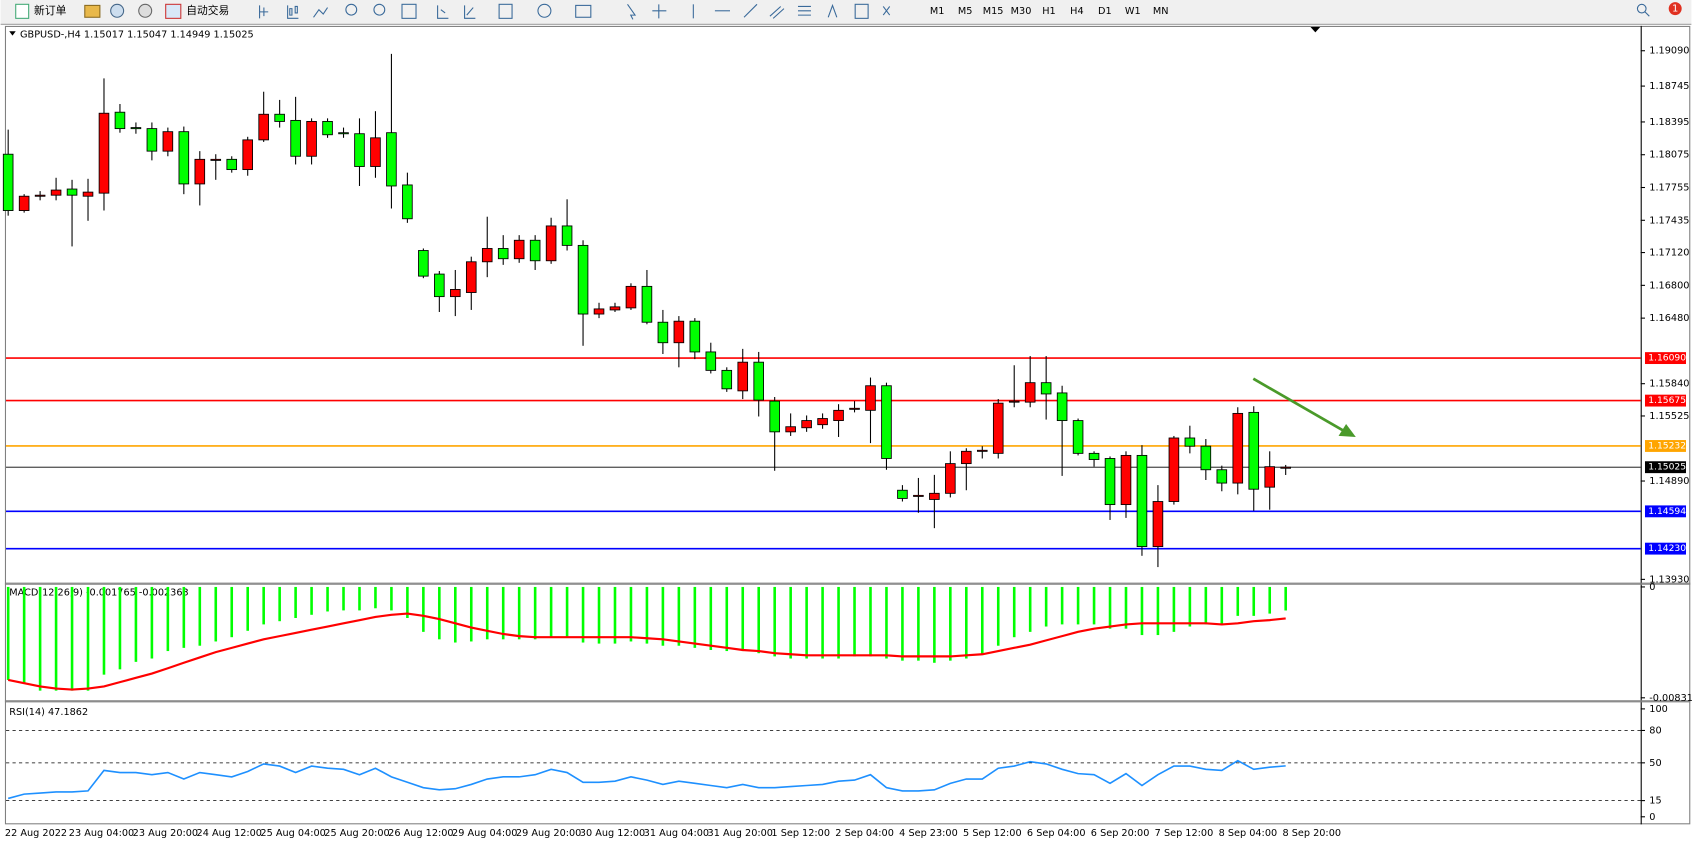 The height and width of the screenshot is (847, 1692). Describe the element at coordinates (1048, 11) in the screenshot. I see `timeframe-button: H1` at that location.